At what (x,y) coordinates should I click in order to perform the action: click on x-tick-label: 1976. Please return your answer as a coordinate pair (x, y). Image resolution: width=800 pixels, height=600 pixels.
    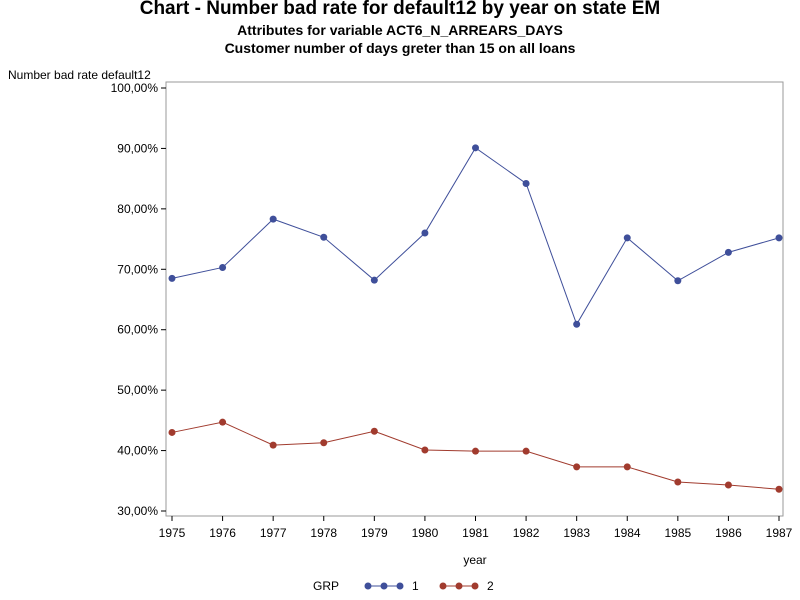
    Looking at the image, I should click on (222, 533).